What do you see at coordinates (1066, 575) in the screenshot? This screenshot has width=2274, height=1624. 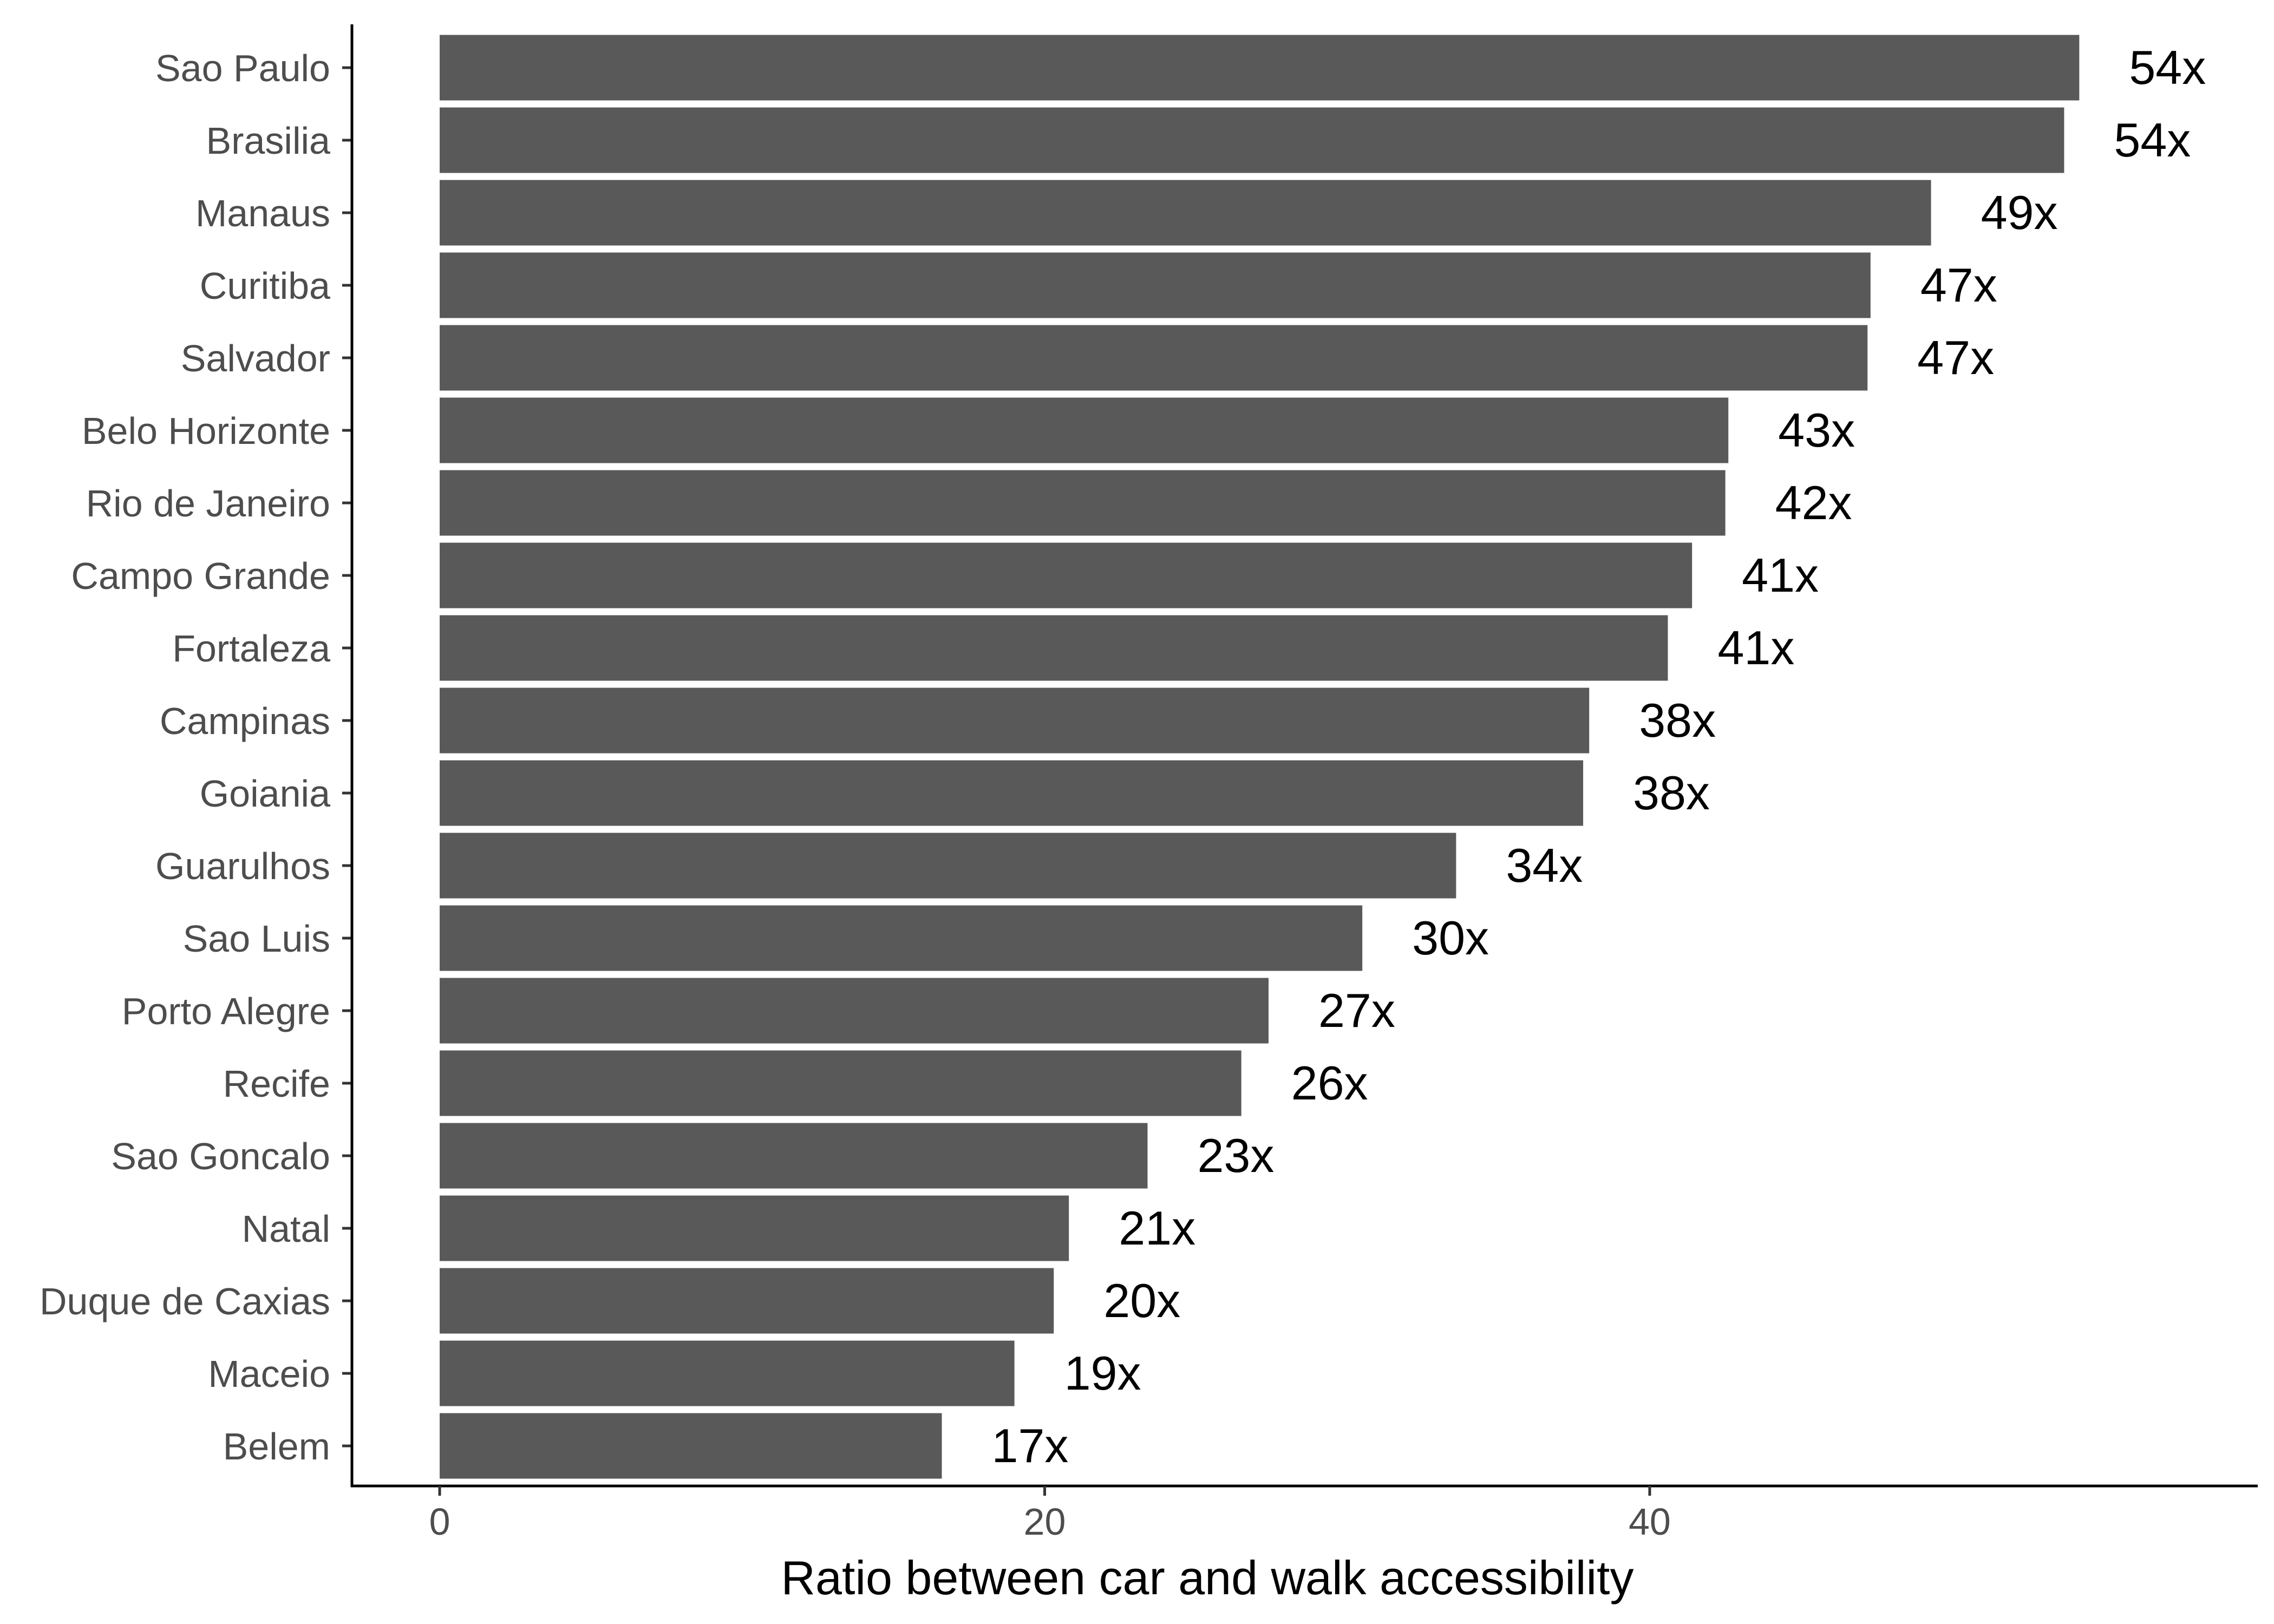 I see `bar-campo-grande` at bounding box center [1066, 575].